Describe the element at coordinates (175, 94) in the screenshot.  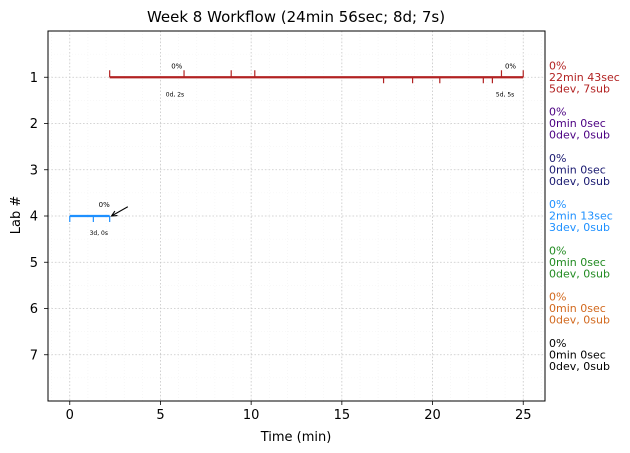
I see `lab-1-annotation: 0d, 2s` at that location.